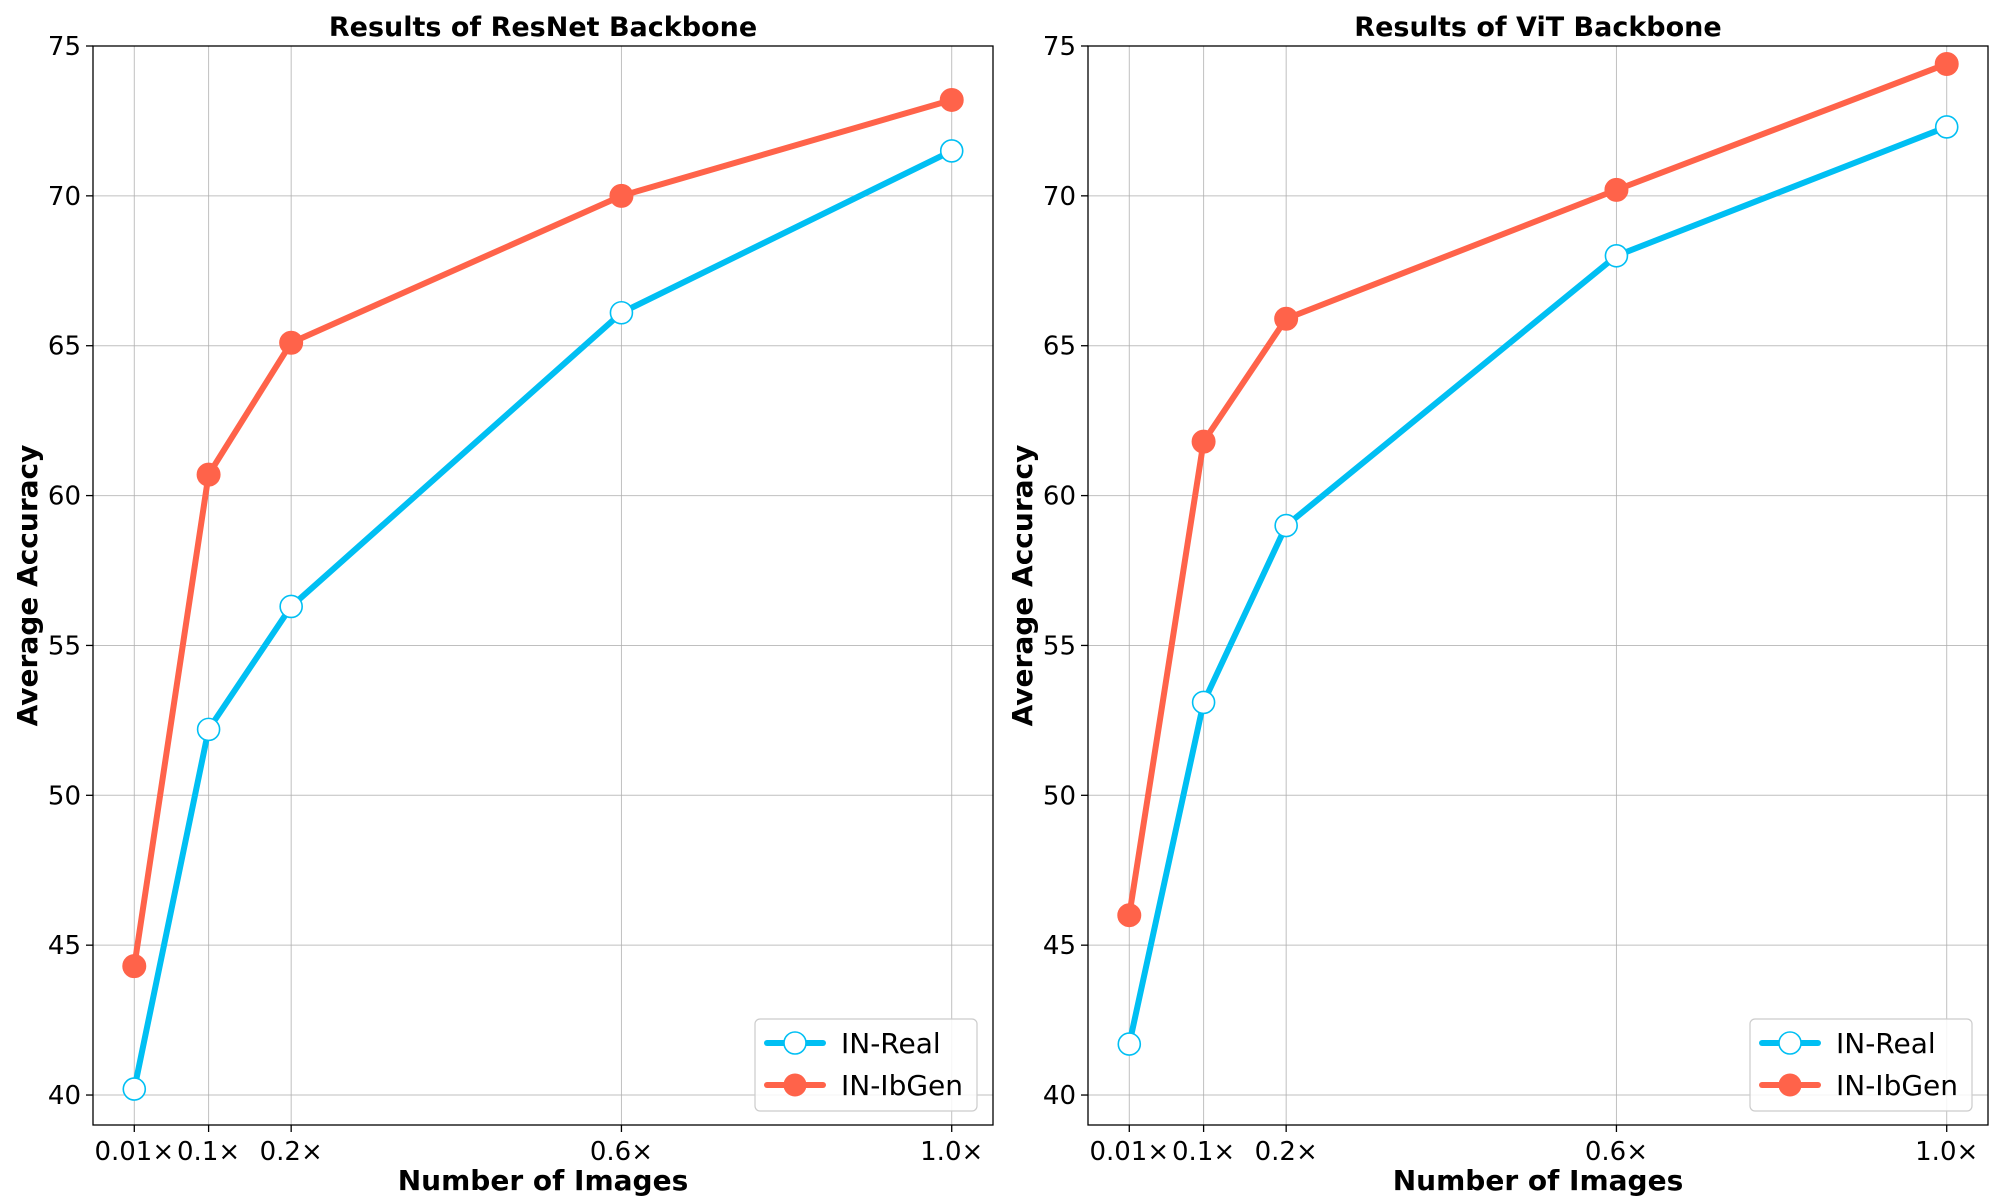 The height and width of the screenshot is (1200, 2000). What do you see at coordinates (64, 47) in the screenshot?
I see `resnet-y-tick-label: 75` at bounding box center [64, 47].